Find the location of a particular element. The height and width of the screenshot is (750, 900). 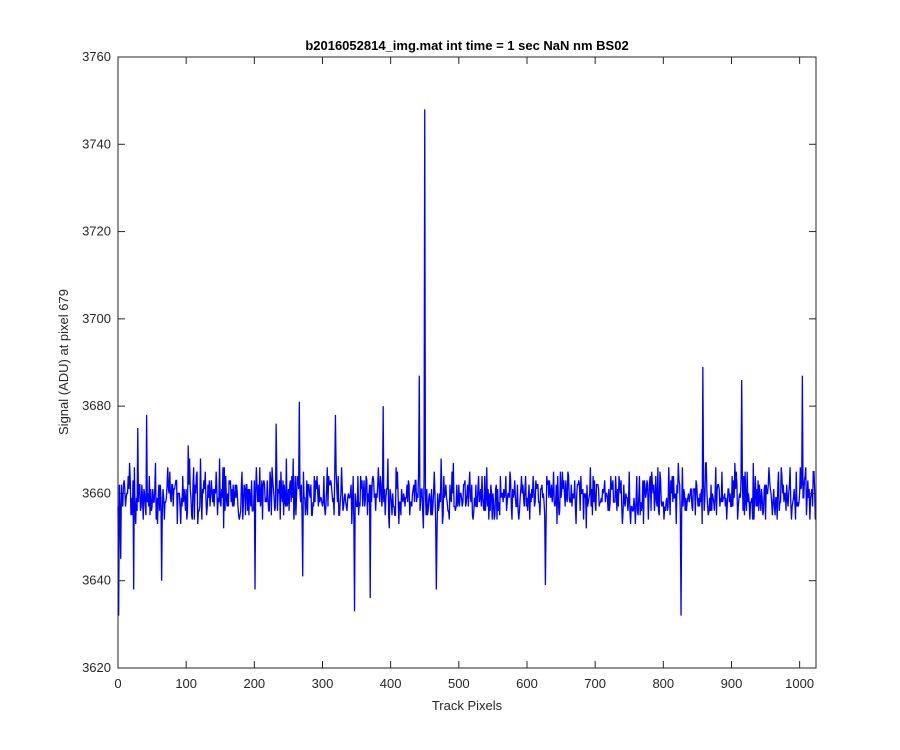

y-tick-label: 3740 is located at coordinates (96, 143).